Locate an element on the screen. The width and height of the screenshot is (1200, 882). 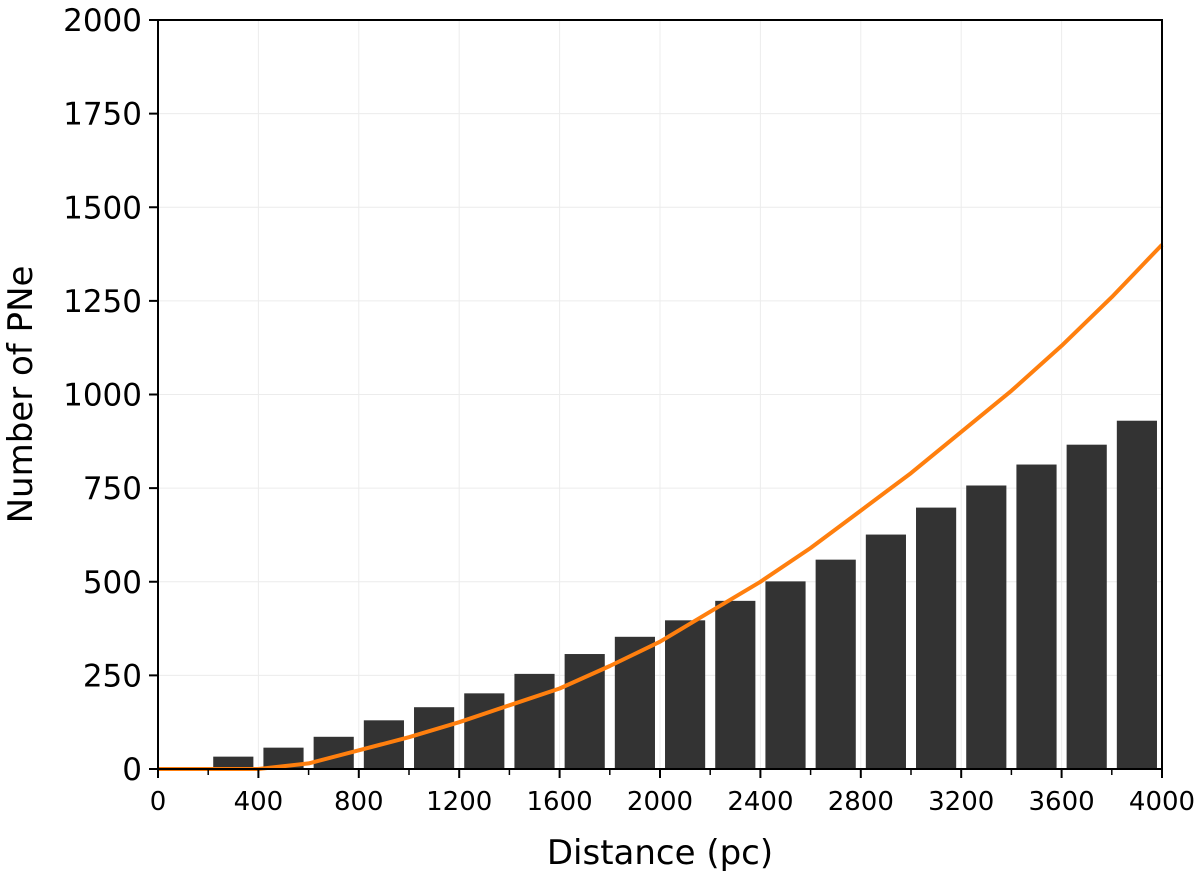
x-tick-label: 0 is located at coordinates (158, 802).